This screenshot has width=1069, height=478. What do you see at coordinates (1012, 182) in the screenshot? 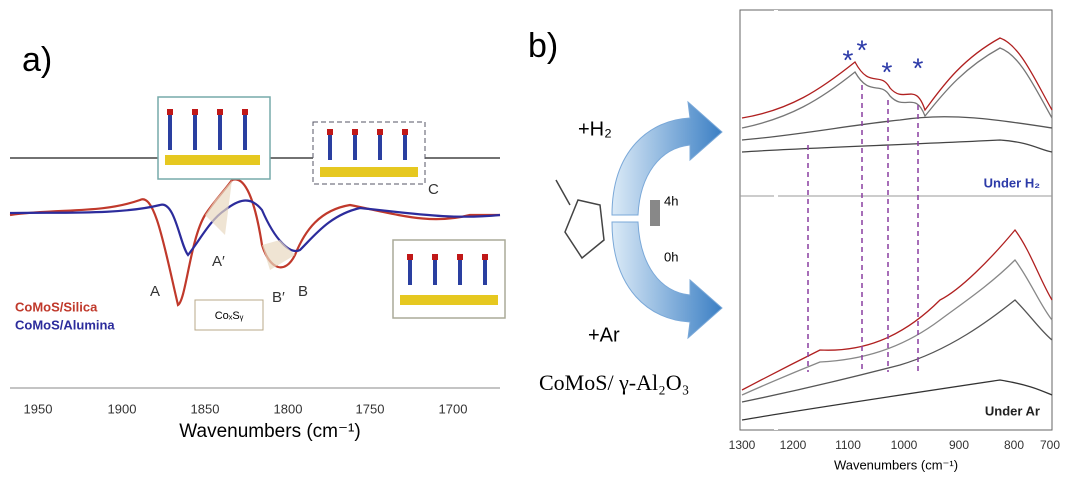
I see `region-label: Under H₂` at bounding box center [1012, 182].